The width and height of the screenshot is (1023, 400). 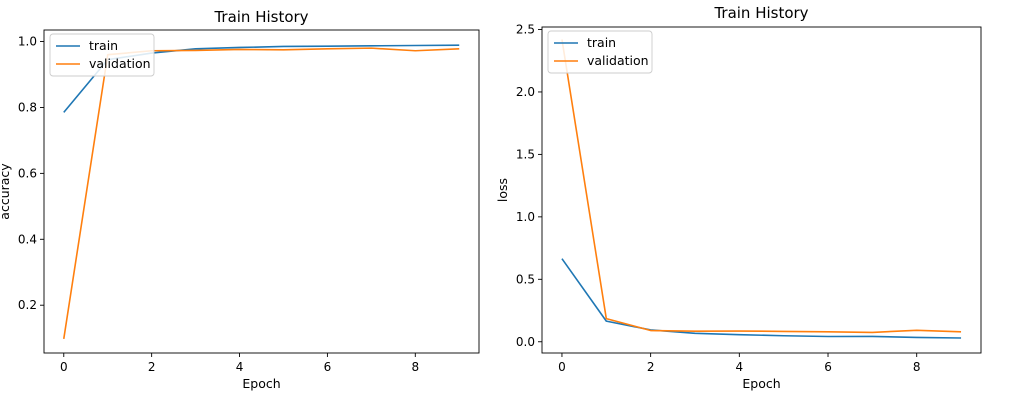 I want to click on y-tick-label: 2.5, so click(x=525, y=29).